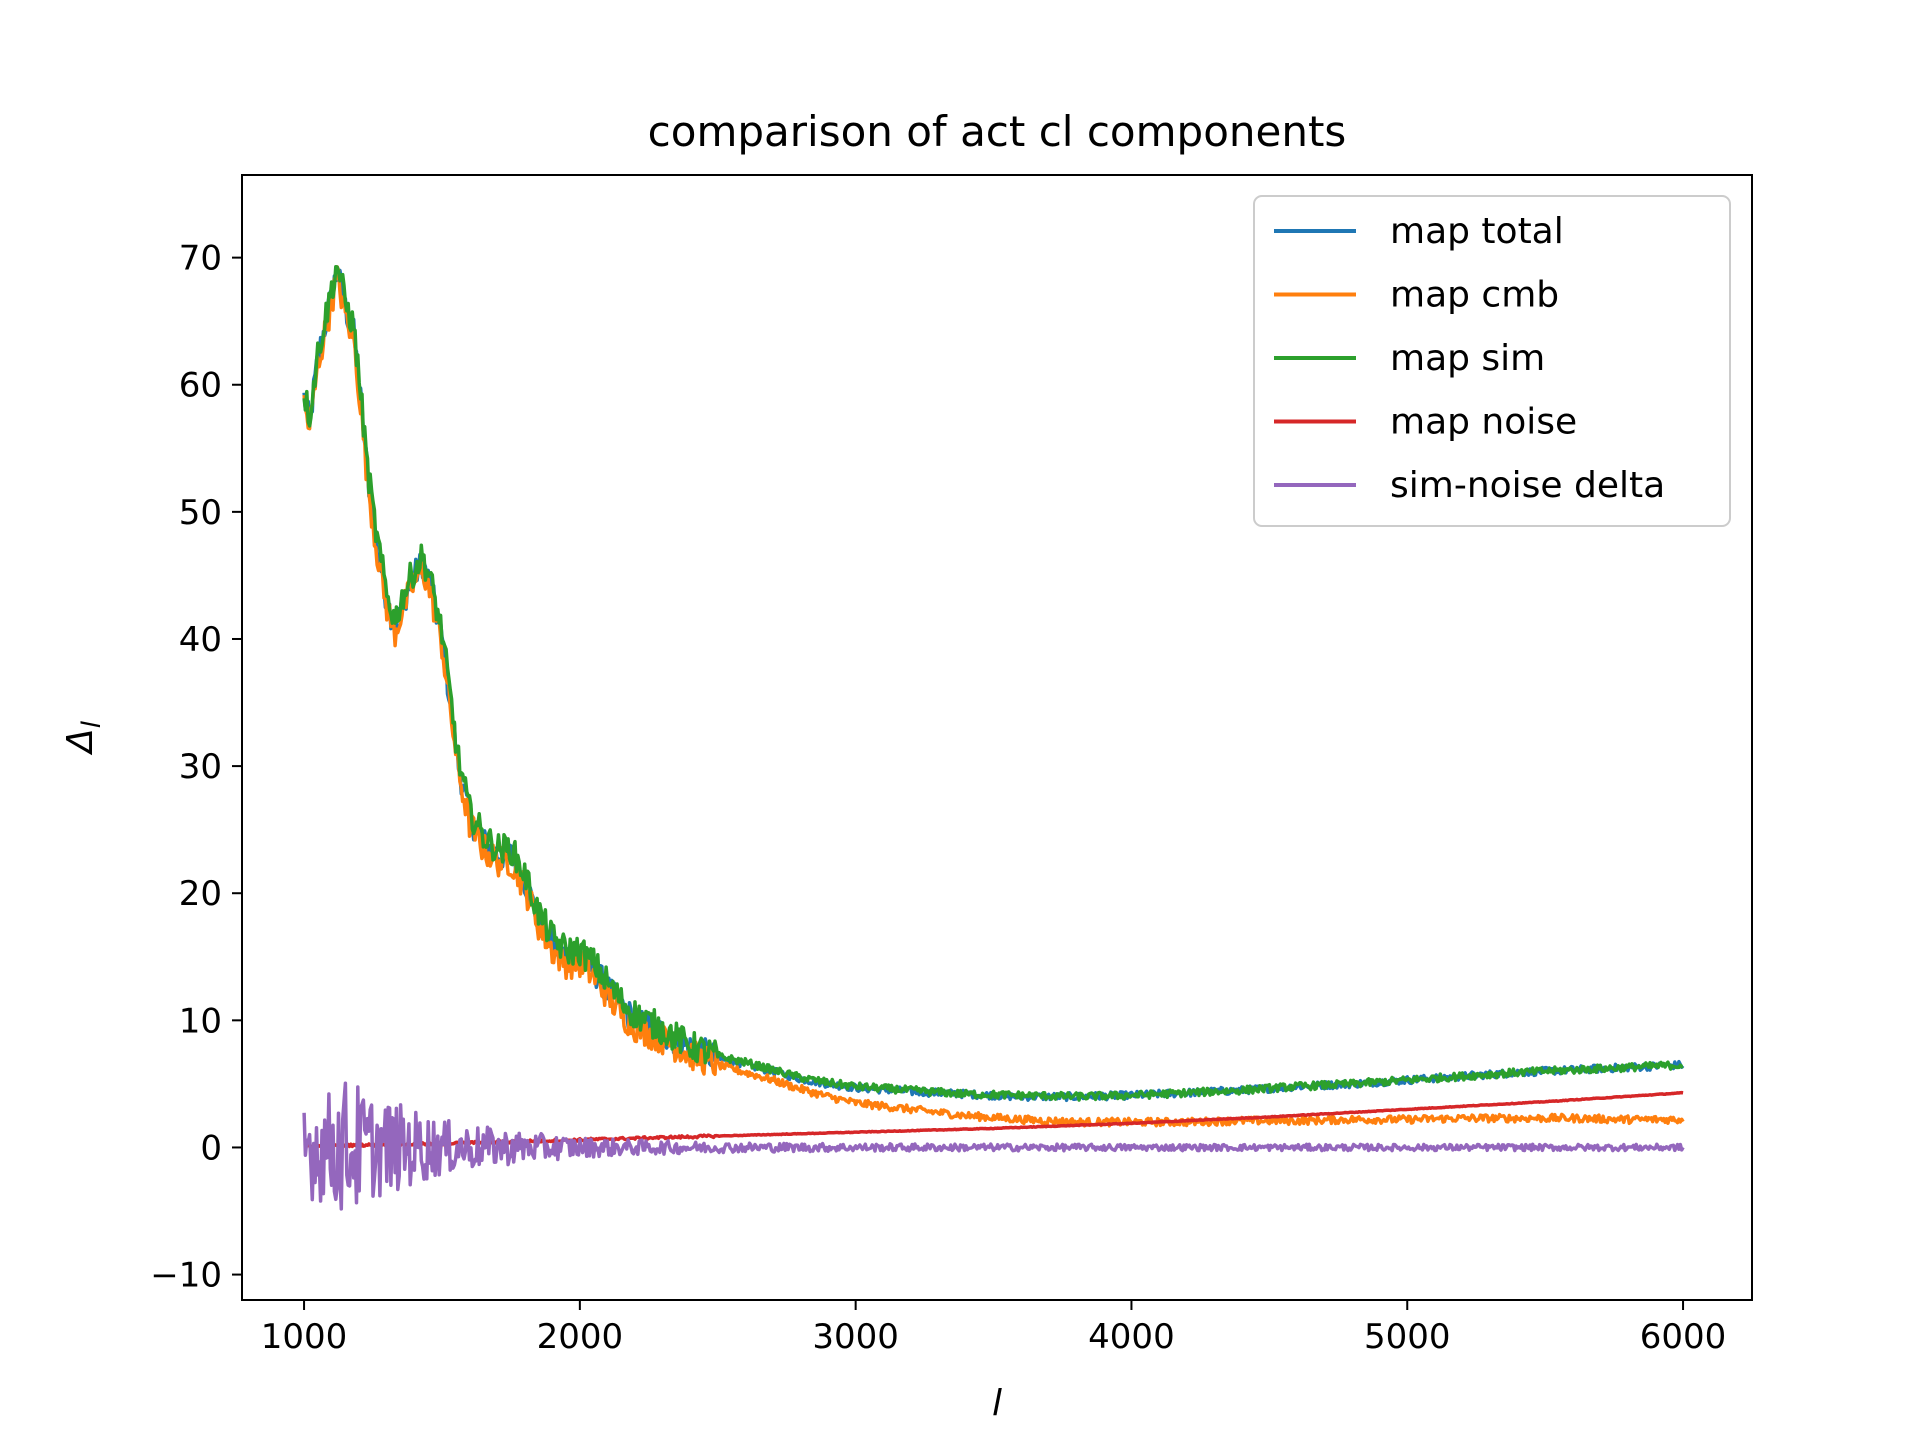 Image resolution: width=1920 pixels, height=1440 pixels. I want to click on y-tick-label: −10, so click(186, 1276).